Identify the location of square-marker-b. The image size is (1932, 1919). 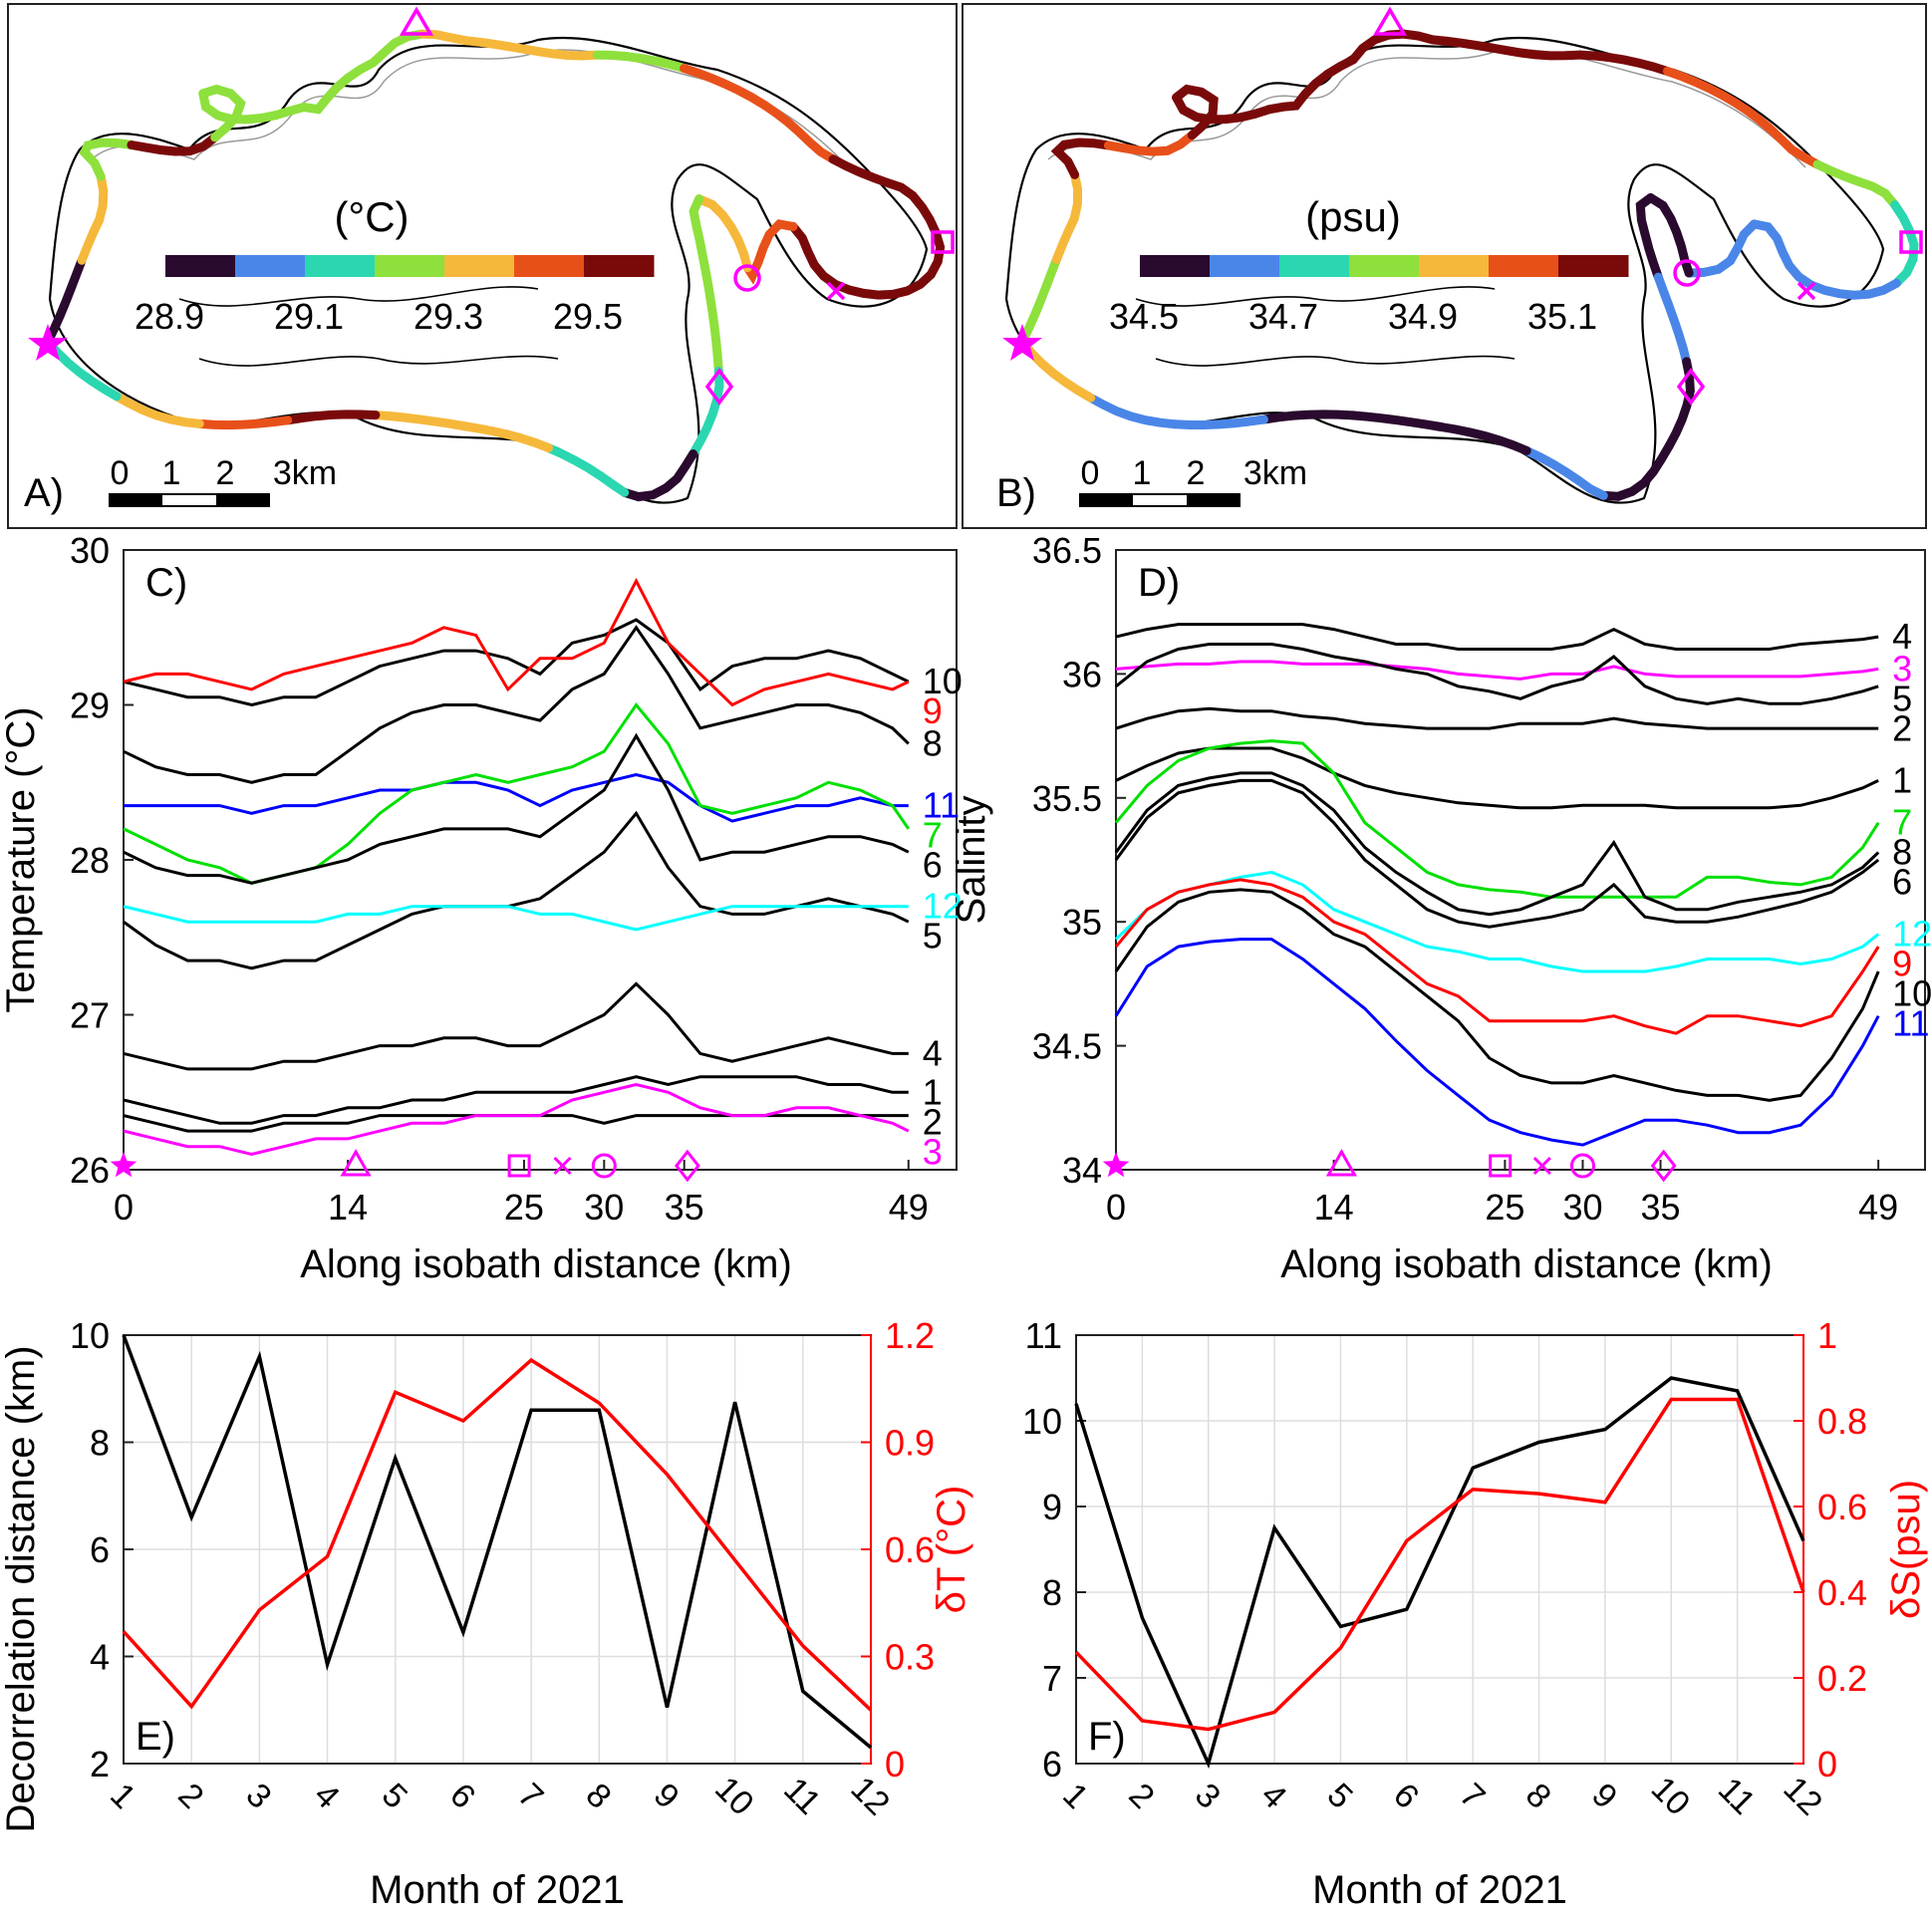
(1911, 242).